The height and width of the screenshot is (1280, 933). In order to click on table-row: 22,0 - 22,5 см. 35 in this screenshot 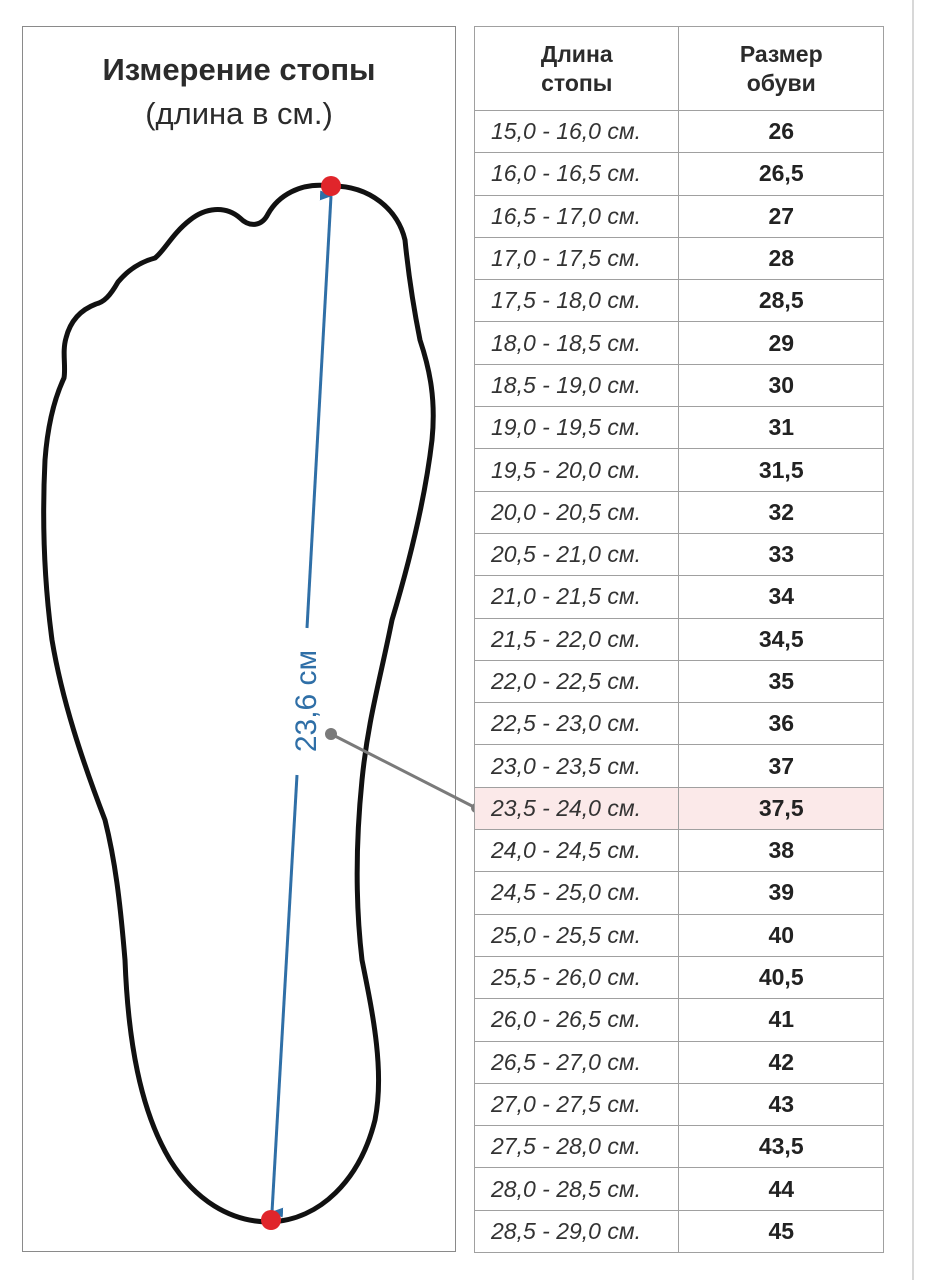, I will do `click(678, 681)`.